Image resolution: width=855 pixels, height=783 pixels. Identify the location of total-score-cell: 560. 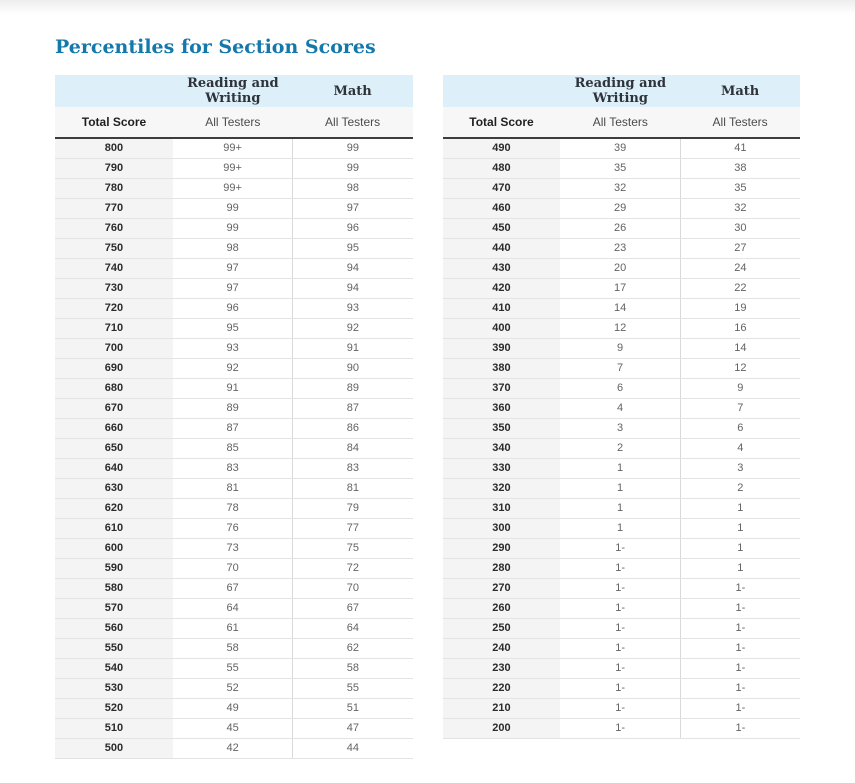
(114, 628).